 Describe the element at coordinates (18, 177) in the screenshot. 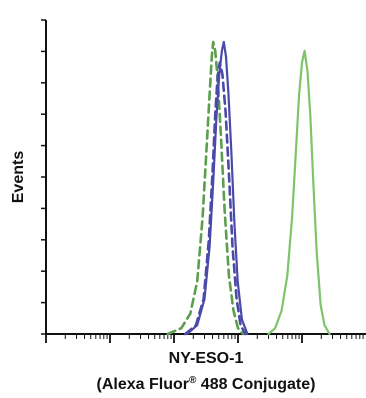

I see `y-axis-label: Events` at that location.